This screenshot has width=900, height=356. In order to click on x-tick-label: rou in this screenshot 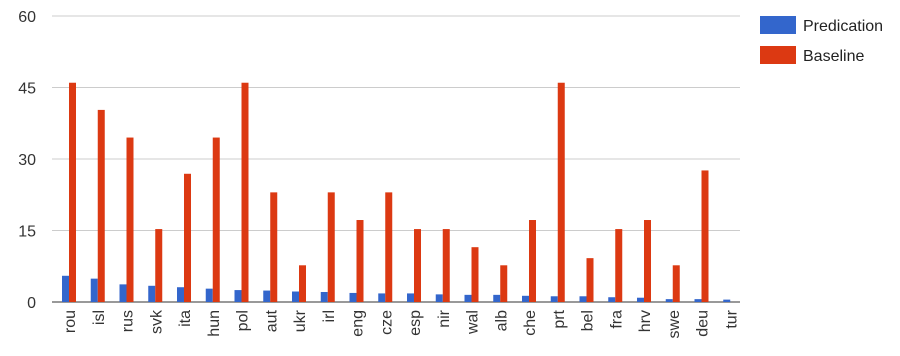, I will do `click(70, 321)`.